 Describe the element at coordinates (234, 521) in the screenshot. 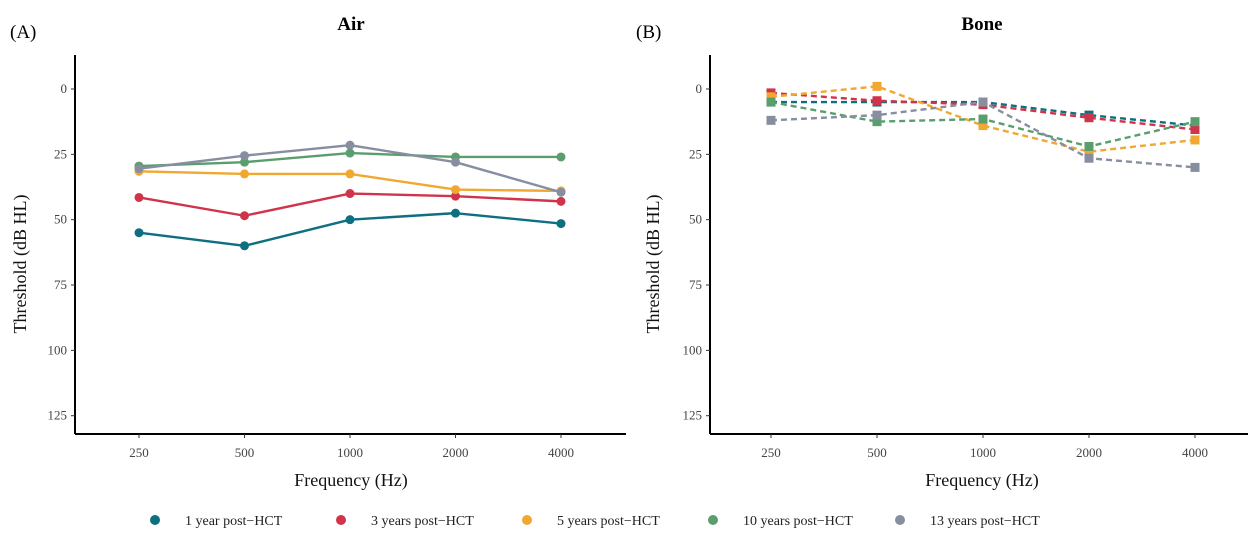

I see `legend-label: 1 year post−HCT` at that location.